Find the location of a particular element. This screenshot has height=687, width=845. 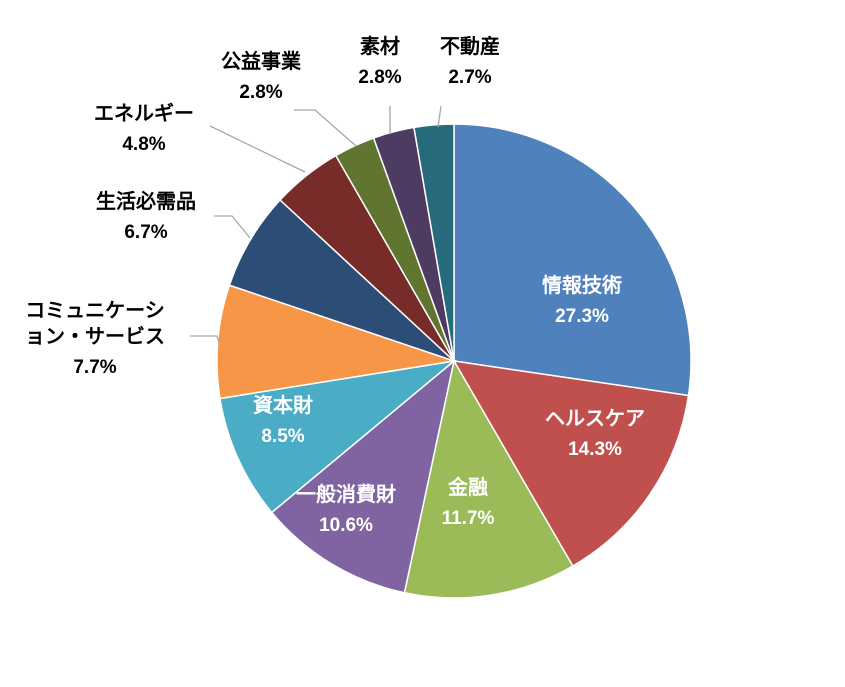

slice-label: 資本財 is located at coordinates (283, 405).